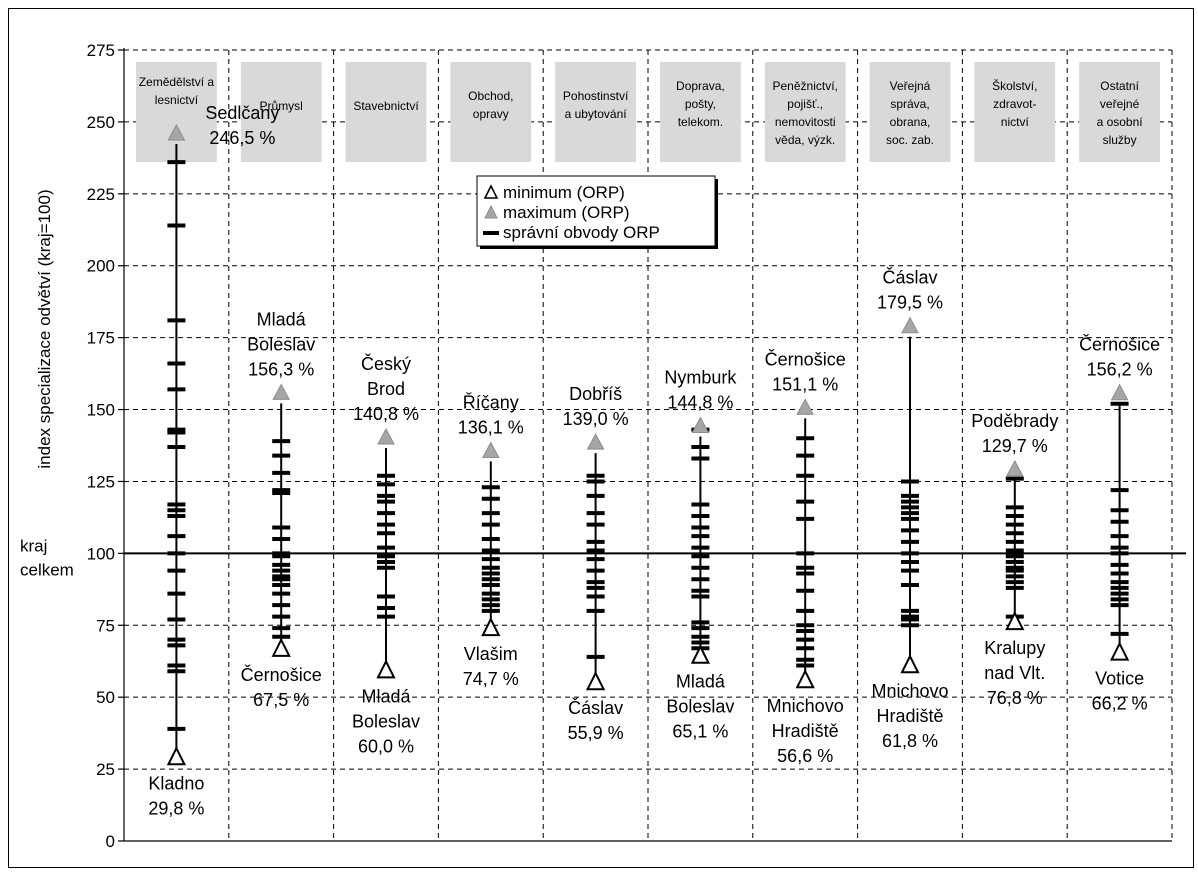 The image size is (1198, 873). Describe the element at coordinates (596, 419) in the screenshot. I see `max-label: 139,0 %` at that location.